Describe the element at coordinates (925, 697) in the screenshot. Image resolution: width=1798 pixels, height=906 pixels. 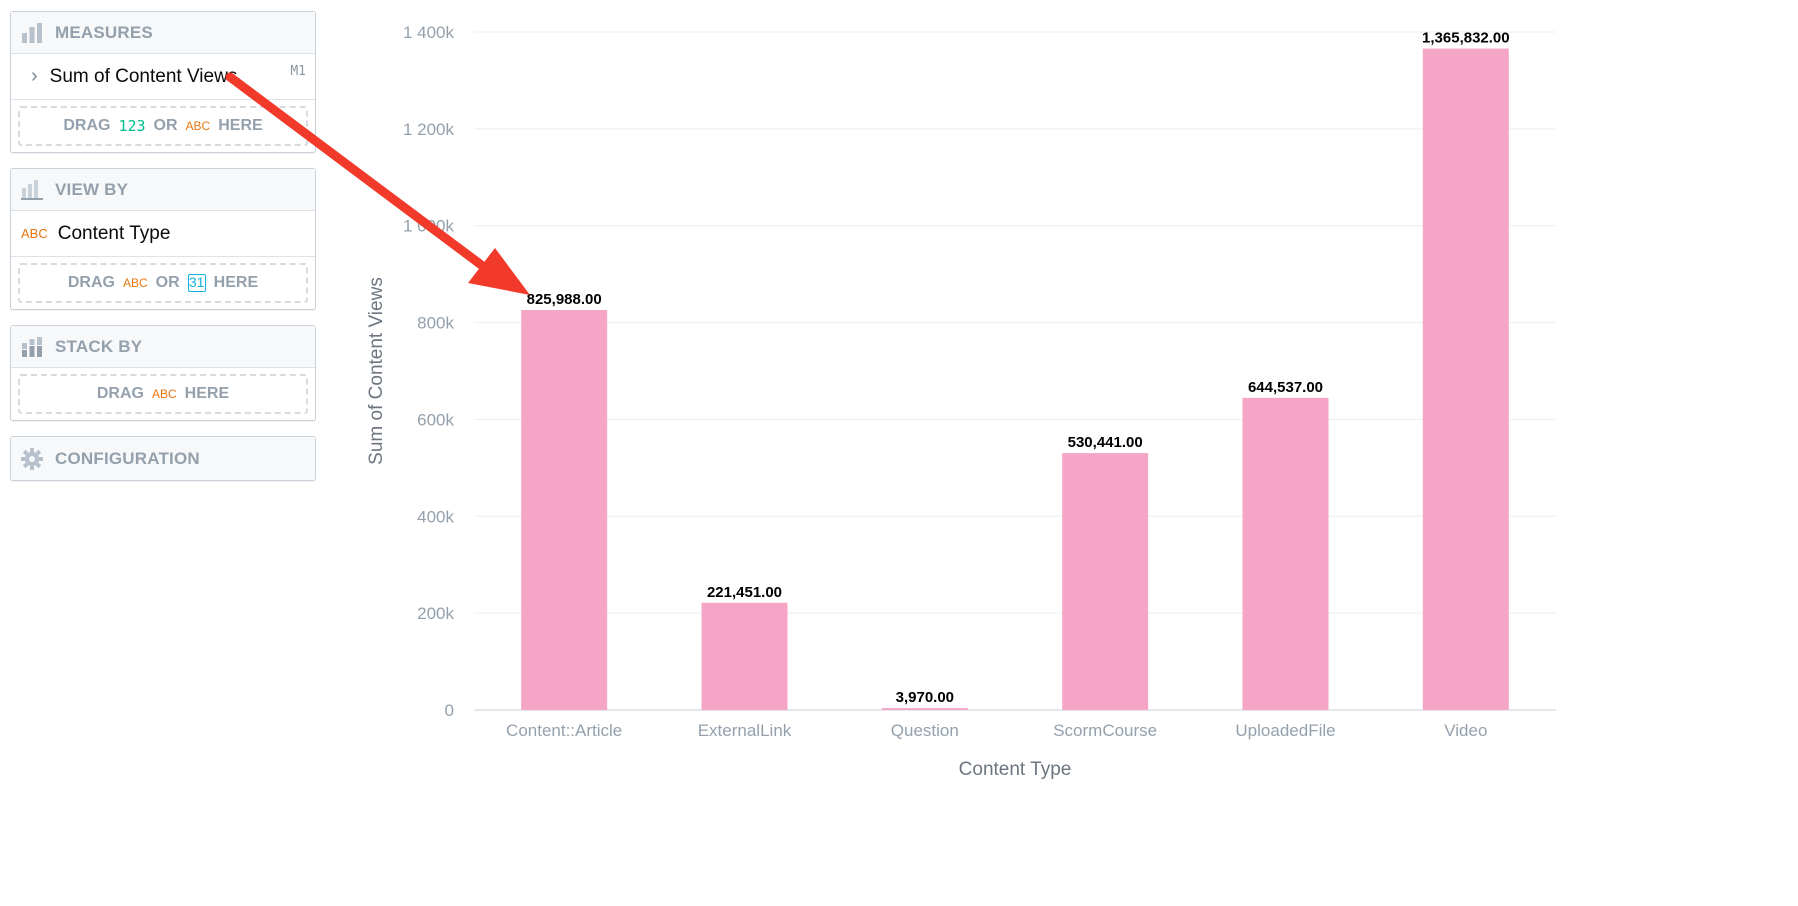
I see `data-label: 3,970.00` at that location.